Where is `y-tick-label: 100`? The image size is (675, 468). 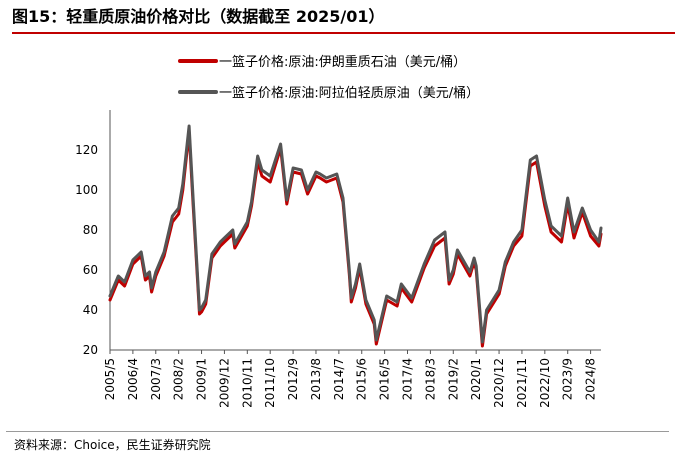 y-tick-label: 100 is located at coordinates (86, 190).